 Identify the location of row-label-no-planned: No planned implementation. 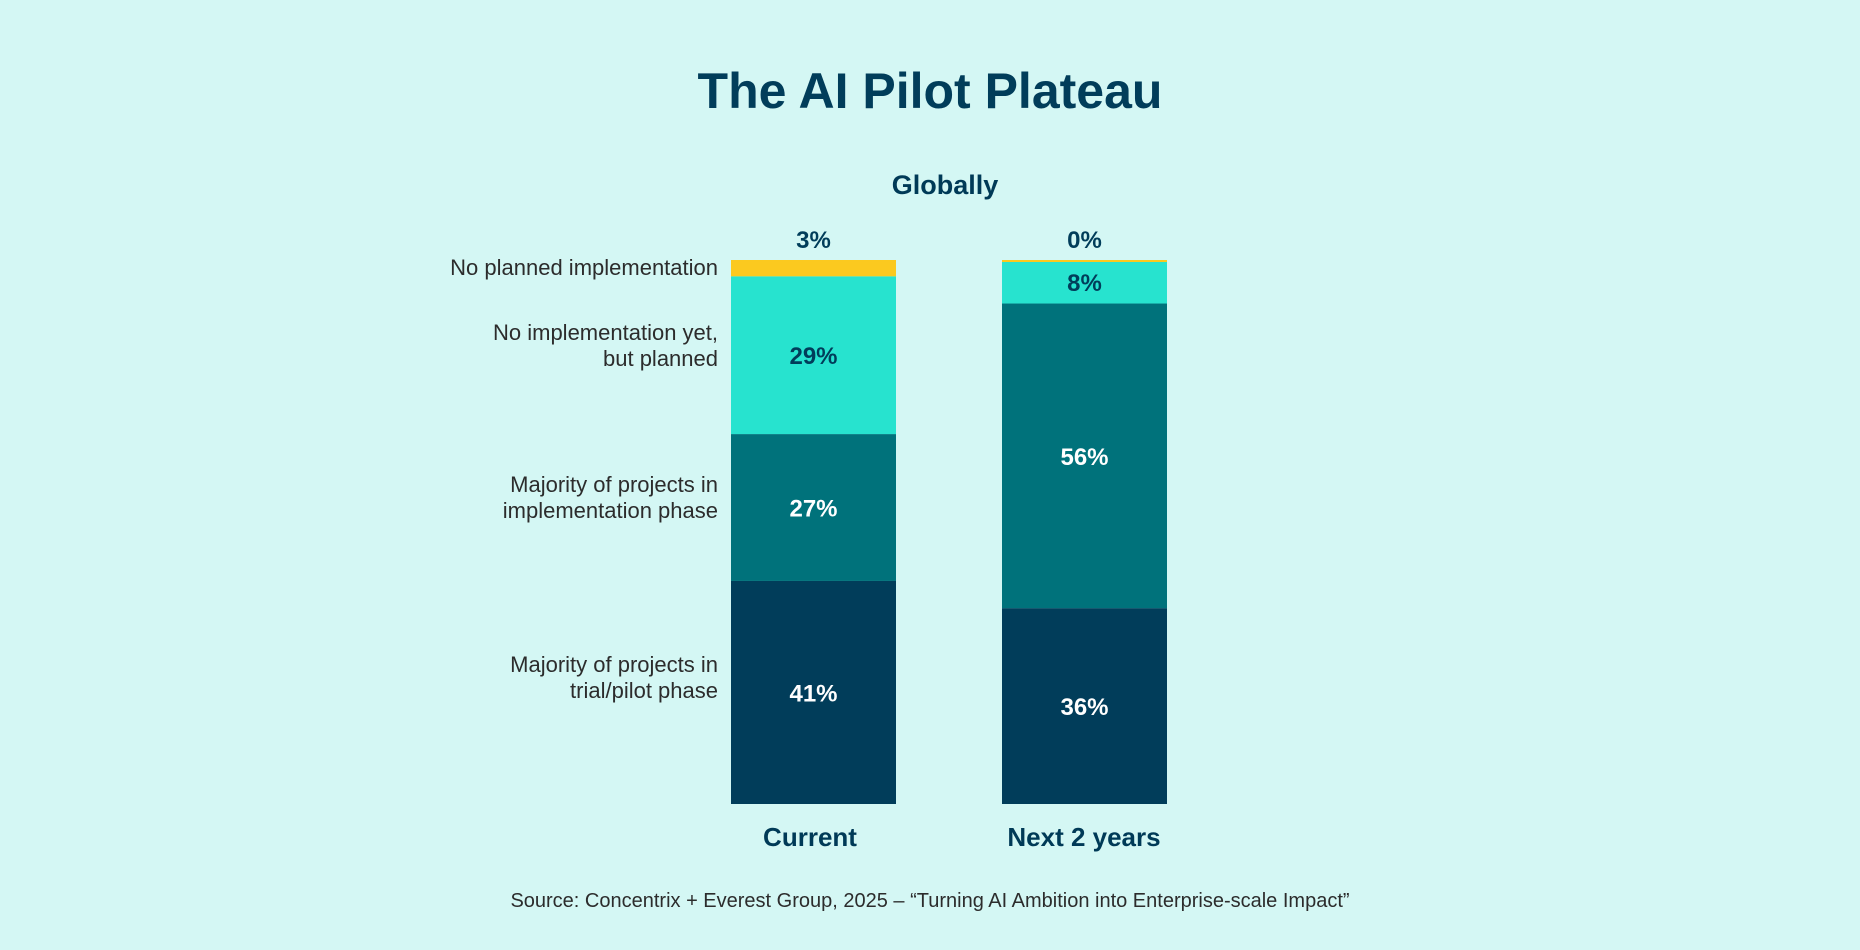
(518, 268).